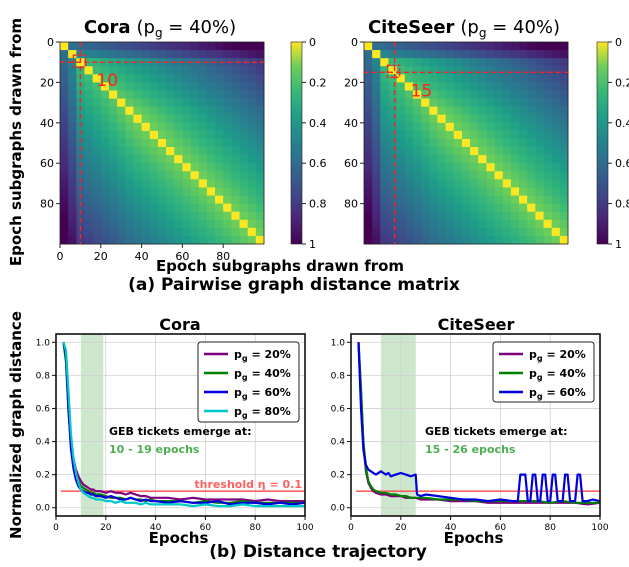 This screenshot has width=629, height=567. I want to click on highlight-label: 15, so click(422, 91).